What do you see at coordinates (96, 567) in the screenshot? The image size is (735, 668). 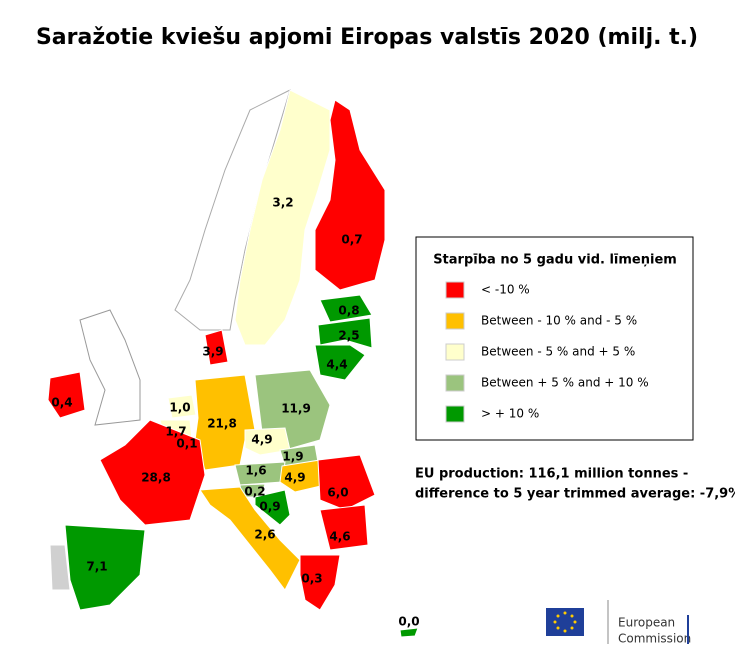 I see `value-label: 7,1` at bounding box center [96, 567].